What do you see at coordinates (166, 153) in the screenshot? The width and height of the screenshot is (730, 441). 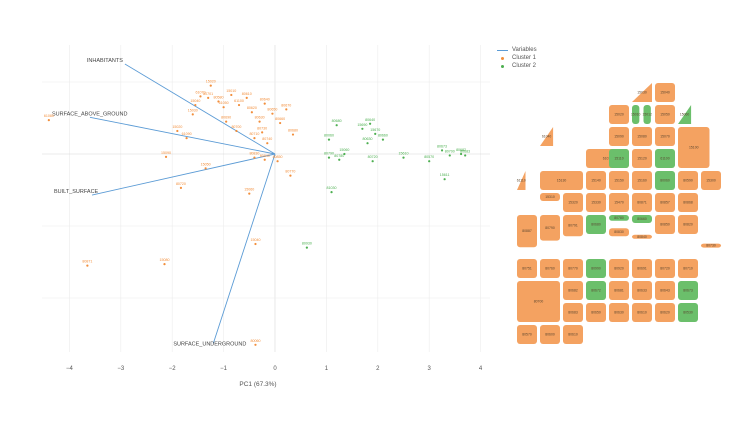 I see `point-label: 15090` at bounding box center [166, 153].